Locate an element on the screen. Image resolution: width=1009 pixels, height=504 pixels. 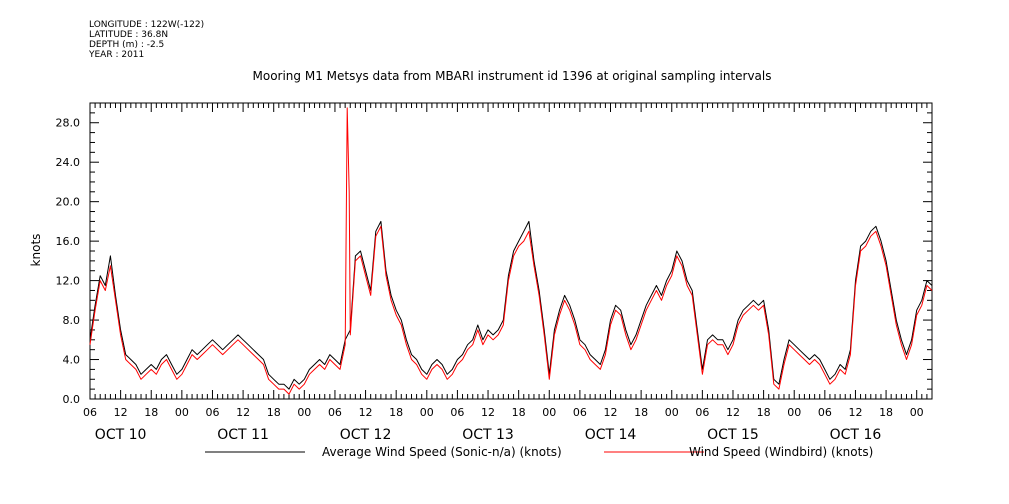
legend-label-0: Average Wind Speed (Sonic-n/a) (knots) is located at coordinates (442, 452).